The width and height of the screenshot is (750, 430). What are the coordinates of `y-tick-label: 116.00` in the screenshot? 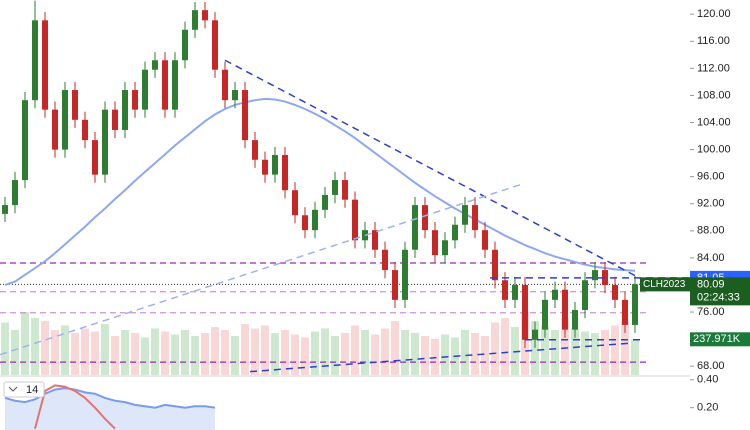 It's located at (713, 41).